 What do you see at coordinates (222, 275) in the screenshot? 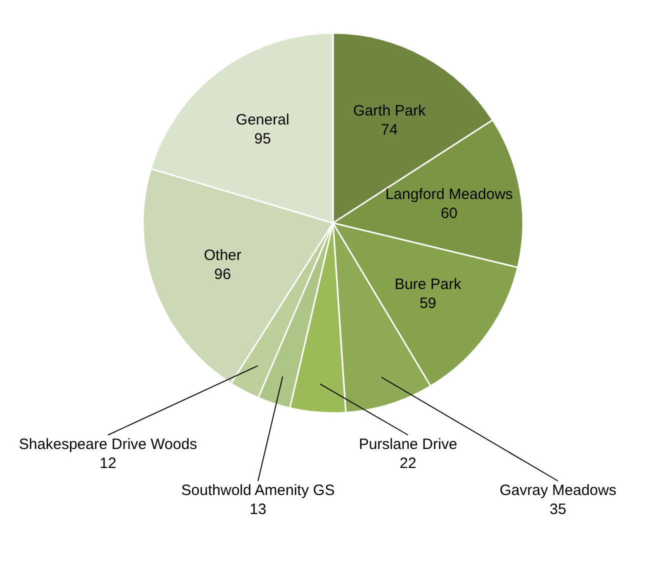
I see `data-label: 96` at bounding box center [222, 275].